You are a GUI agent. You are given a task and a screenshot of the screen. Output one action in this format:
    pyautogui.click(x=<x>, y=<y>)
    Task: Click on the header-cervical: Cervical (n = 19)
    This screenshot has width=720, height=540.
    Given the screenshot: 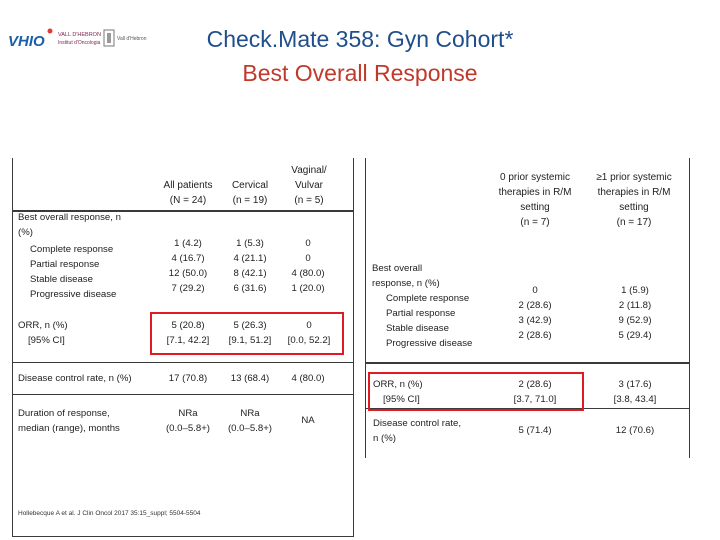 What is the action you would take?
    pyautogui.click(x=250, y=193)
    